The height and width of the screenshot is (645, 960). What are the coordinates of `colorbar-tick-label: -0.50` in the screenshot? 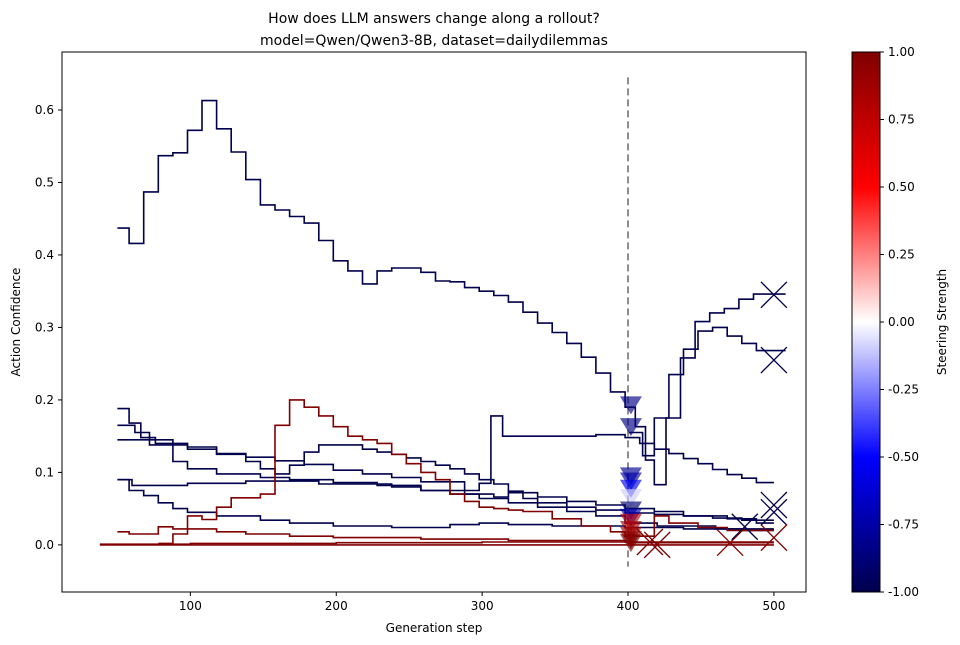 It's located at (903, 457).